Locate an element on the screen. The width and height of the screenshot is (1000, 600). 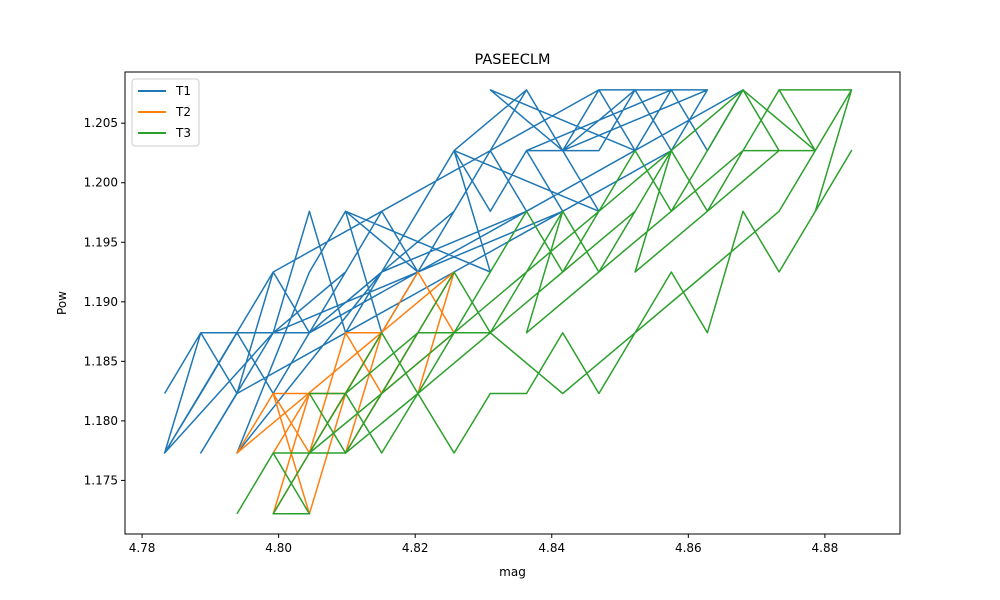
legend-entries: T1 T2 T3 is located at coordinates (164, 112).